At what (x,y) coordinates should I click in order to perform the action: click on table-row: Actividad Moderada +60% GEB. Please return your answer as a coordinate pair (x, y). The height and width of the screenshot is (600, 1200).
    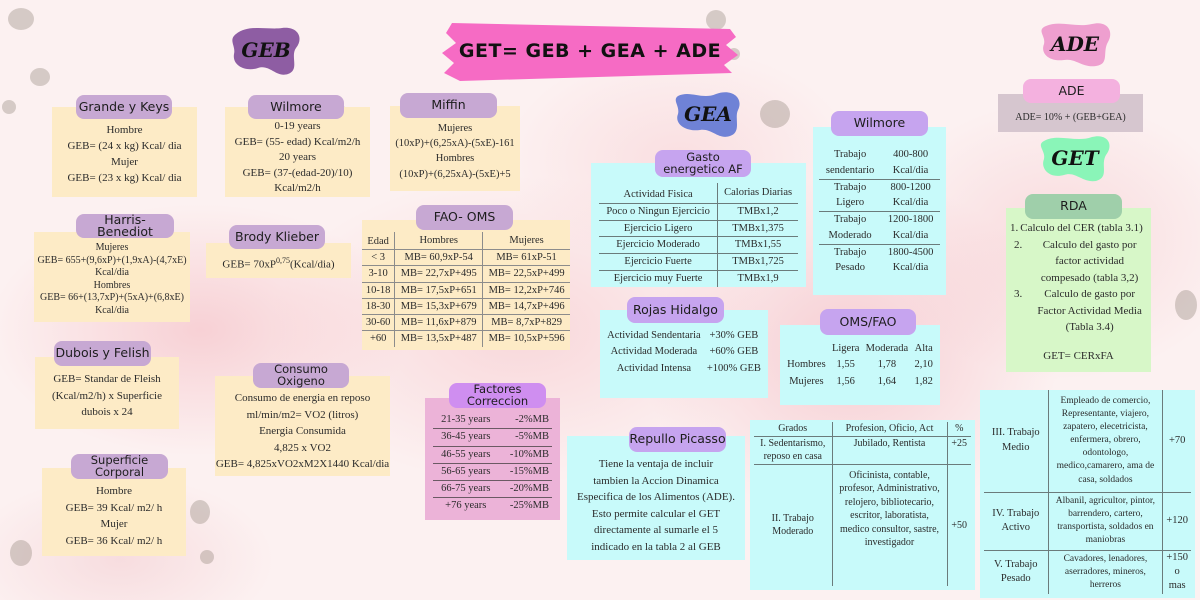
    Looking at the image, I should click on (684, 352).